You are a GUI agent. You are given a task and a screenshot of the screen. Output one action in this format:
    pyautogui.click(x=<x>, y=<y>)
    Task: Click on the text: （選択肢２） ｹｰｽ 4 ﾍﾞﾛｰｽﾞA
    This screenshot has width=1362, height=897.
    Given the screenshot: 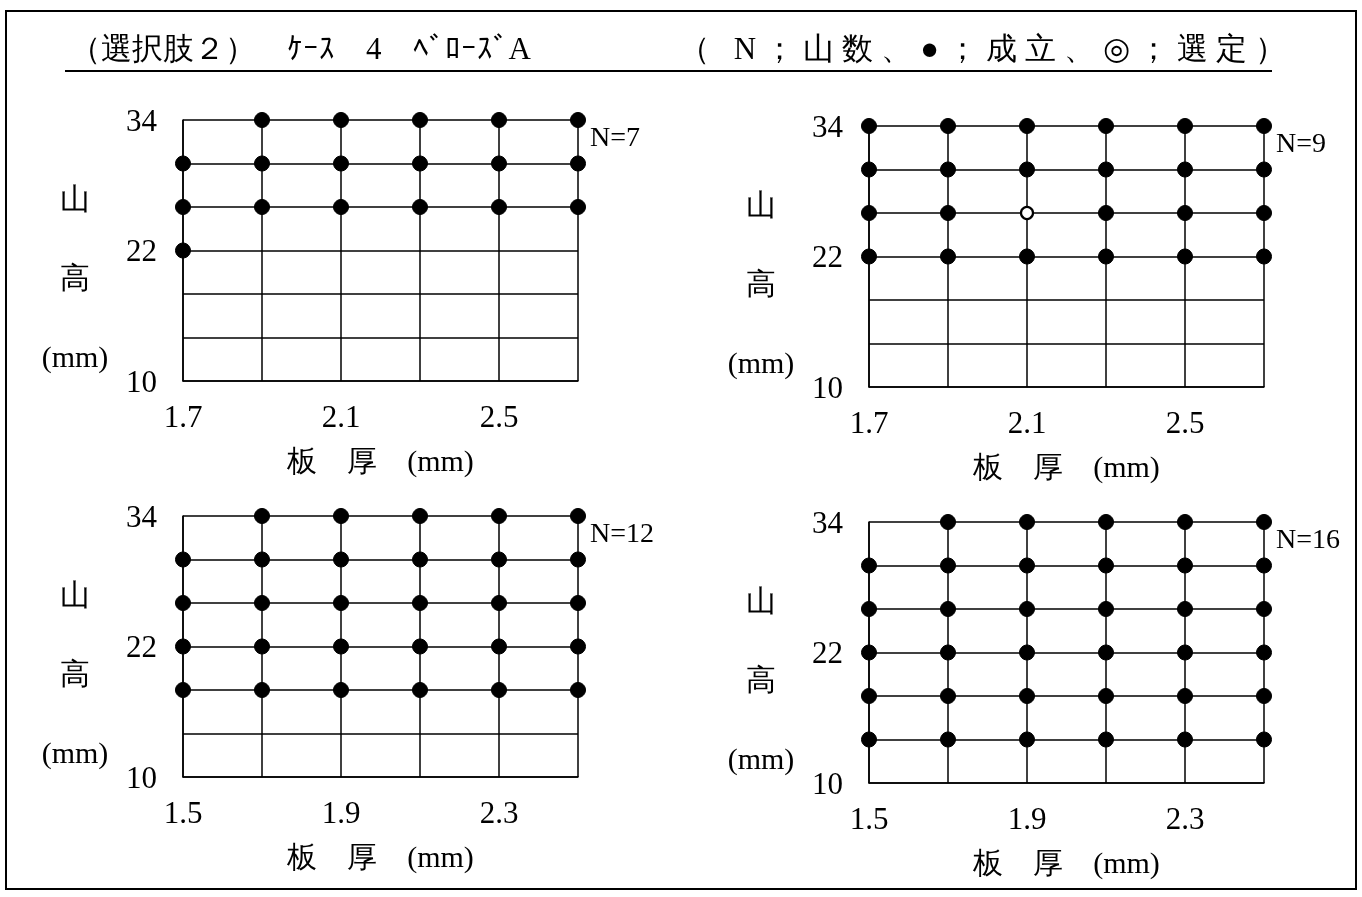 What is the action you would take?
    pyautogui.click(x=300, y=49)
    